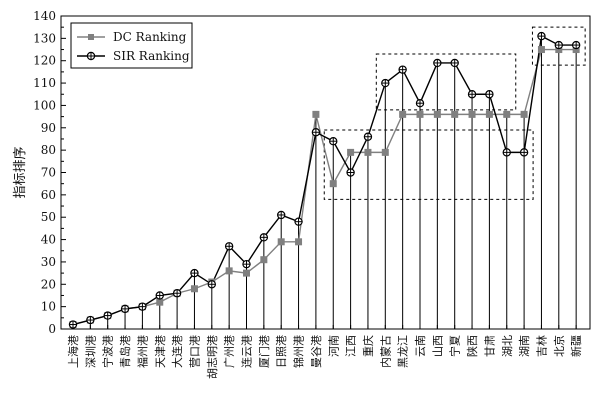  I want to click on x-tick-label: 营口港, so click(194, 351).